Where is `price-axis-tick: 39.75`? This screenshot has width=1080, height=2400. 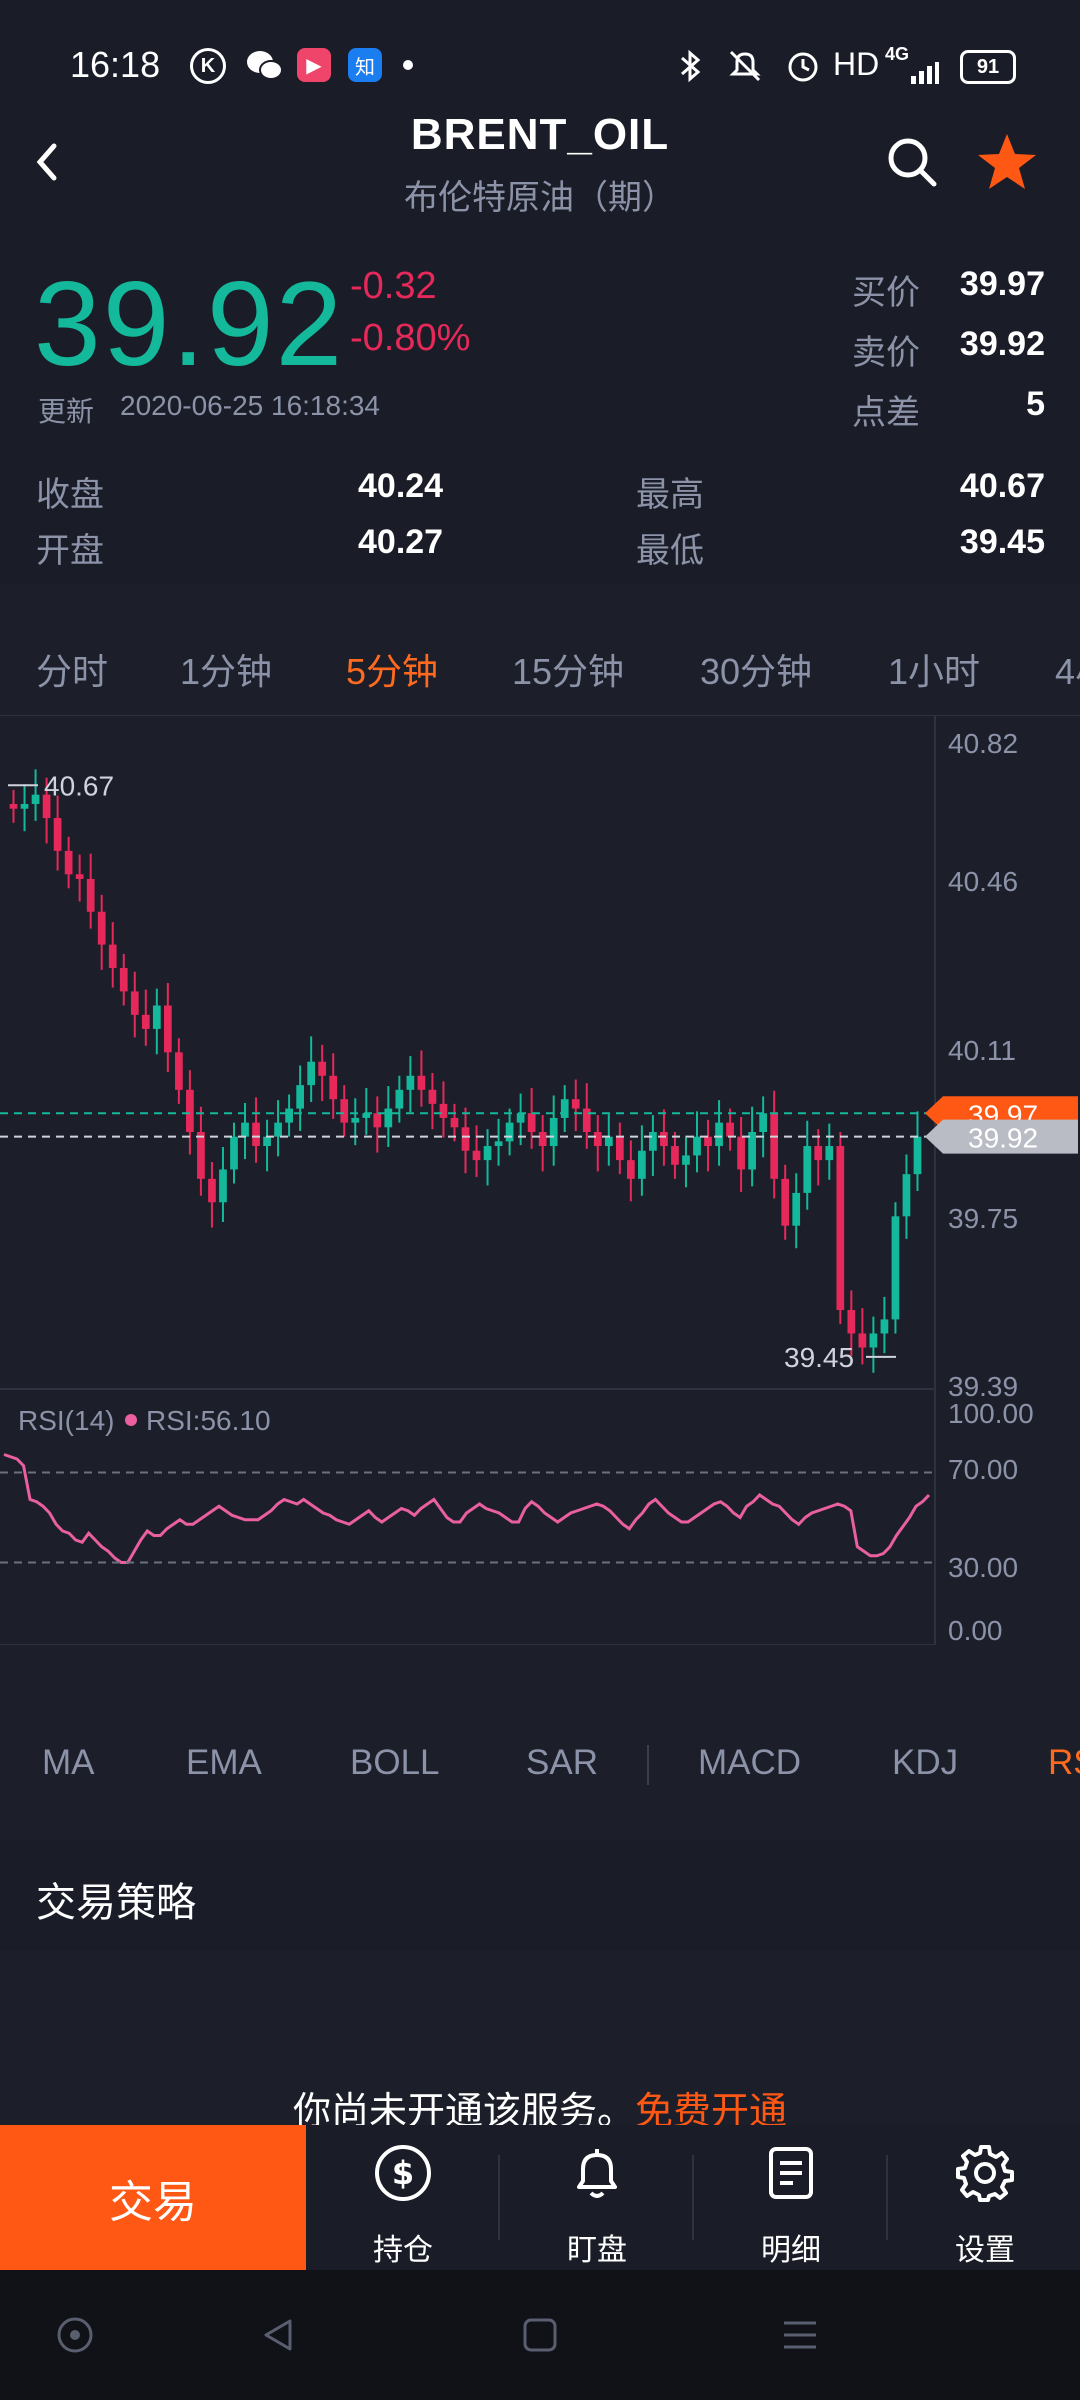 price-axis-tick: 39.75 is located at coordinates (983, 1218).